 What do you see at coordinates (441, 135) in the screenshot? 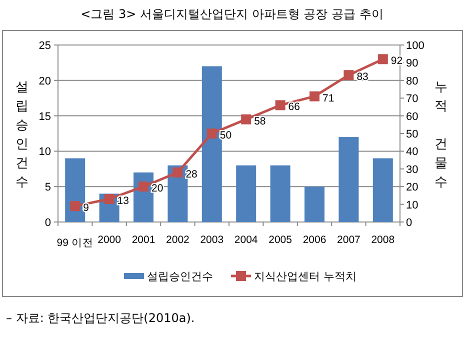
I see `text: 누적 건물수` at bounding box center [441, 135].